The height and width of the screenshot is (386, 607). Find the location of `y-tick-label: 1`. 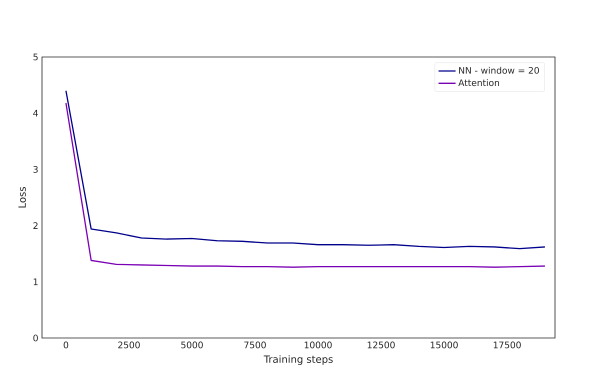

y-tick-label: 1 is located at coordinates (36, 282).